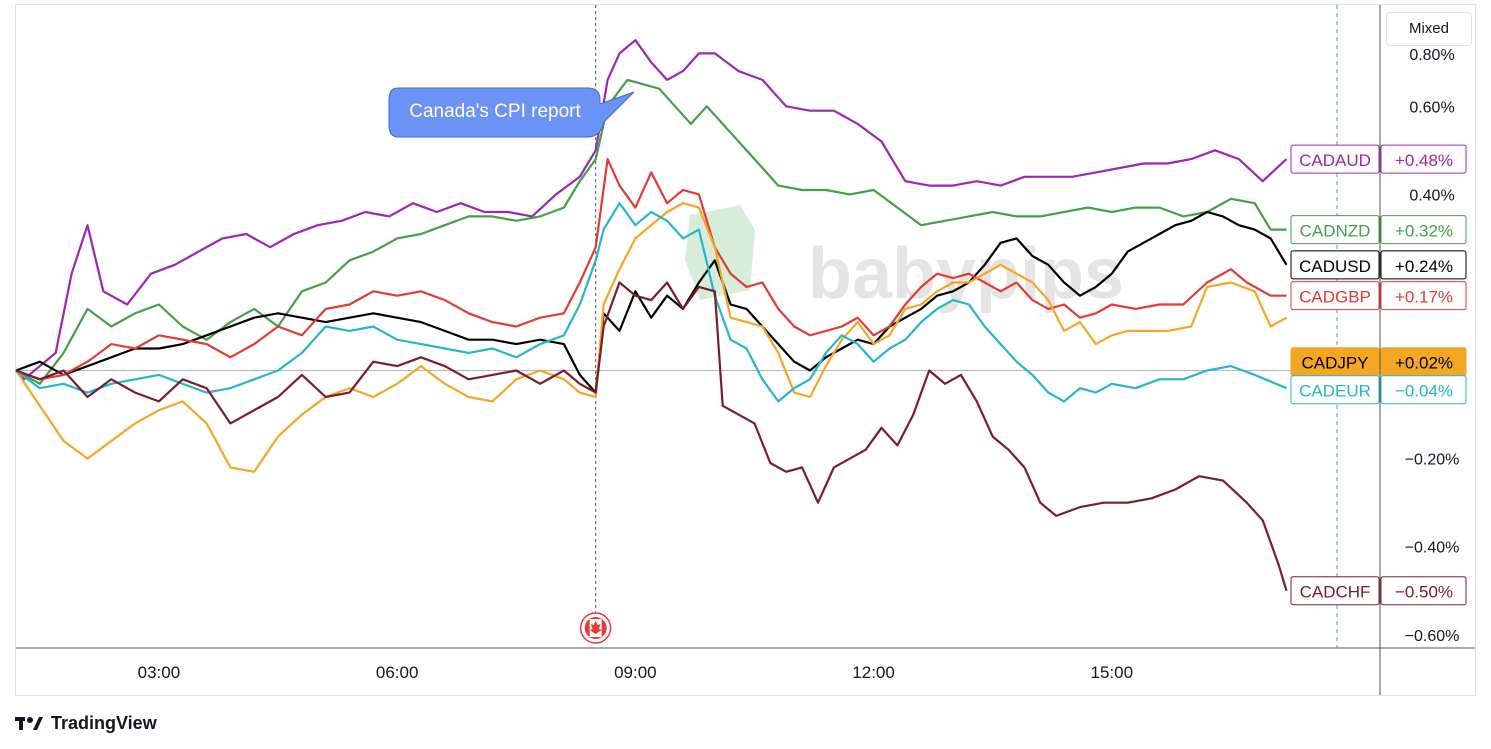 The height and width of the screenshot is (749, 1491). What do you see at coordinates (1431, 195) in the screenshot?
I see `y-tick-label: 0.40%` at bounding box center [1431, 195].